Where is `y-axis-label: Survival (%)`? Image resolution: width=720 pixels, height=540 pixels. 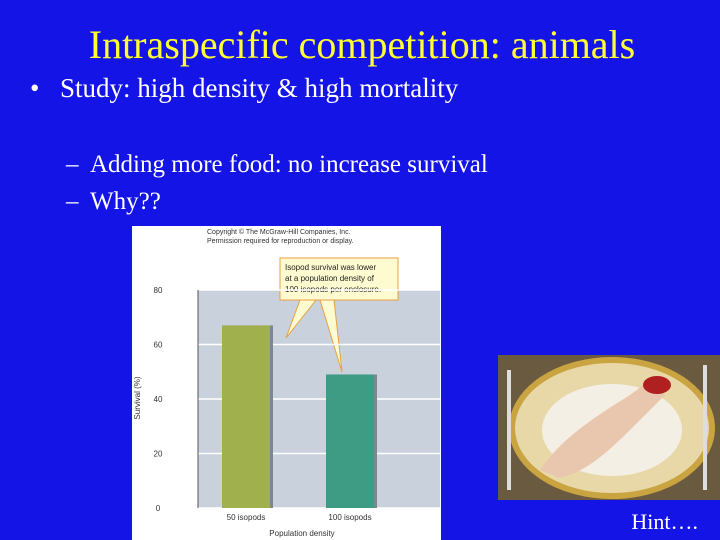
y-axis-label: Survival (%) is located at coordinates (137, 397).